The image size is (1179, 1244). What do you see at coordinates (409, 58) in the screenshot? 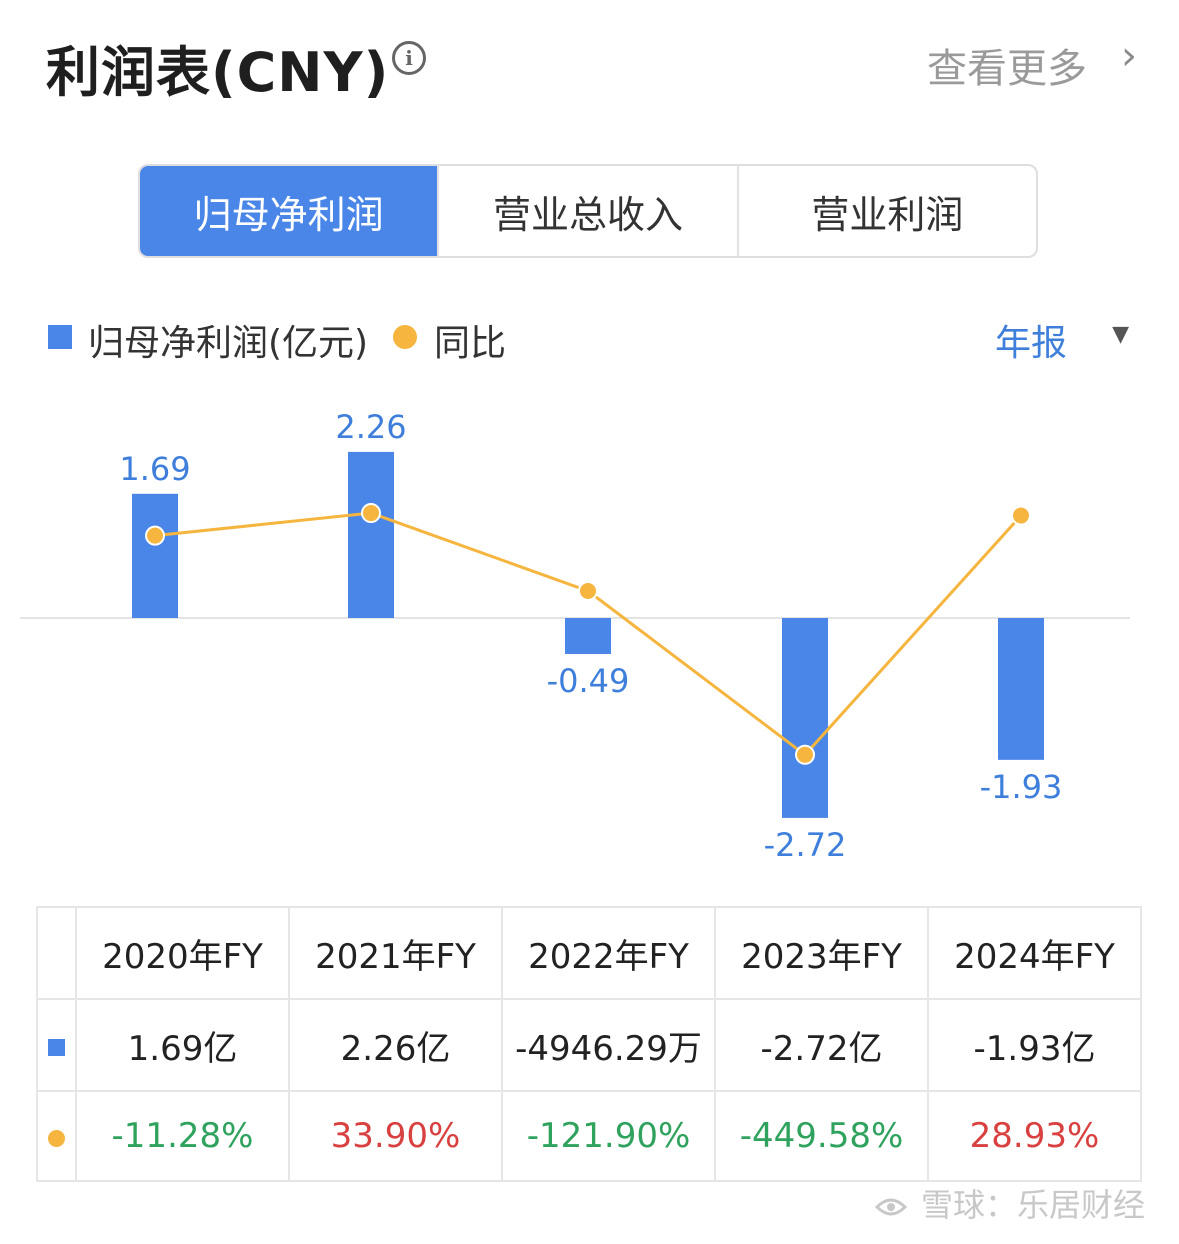
I see `info-icon: i` at bounding box center [409, 58].